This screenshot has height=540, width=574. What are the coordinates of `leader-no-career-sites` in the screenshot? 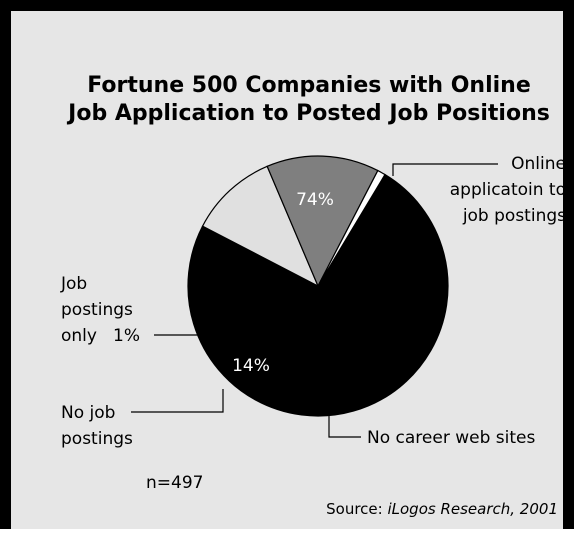 It's located at (344, 423).